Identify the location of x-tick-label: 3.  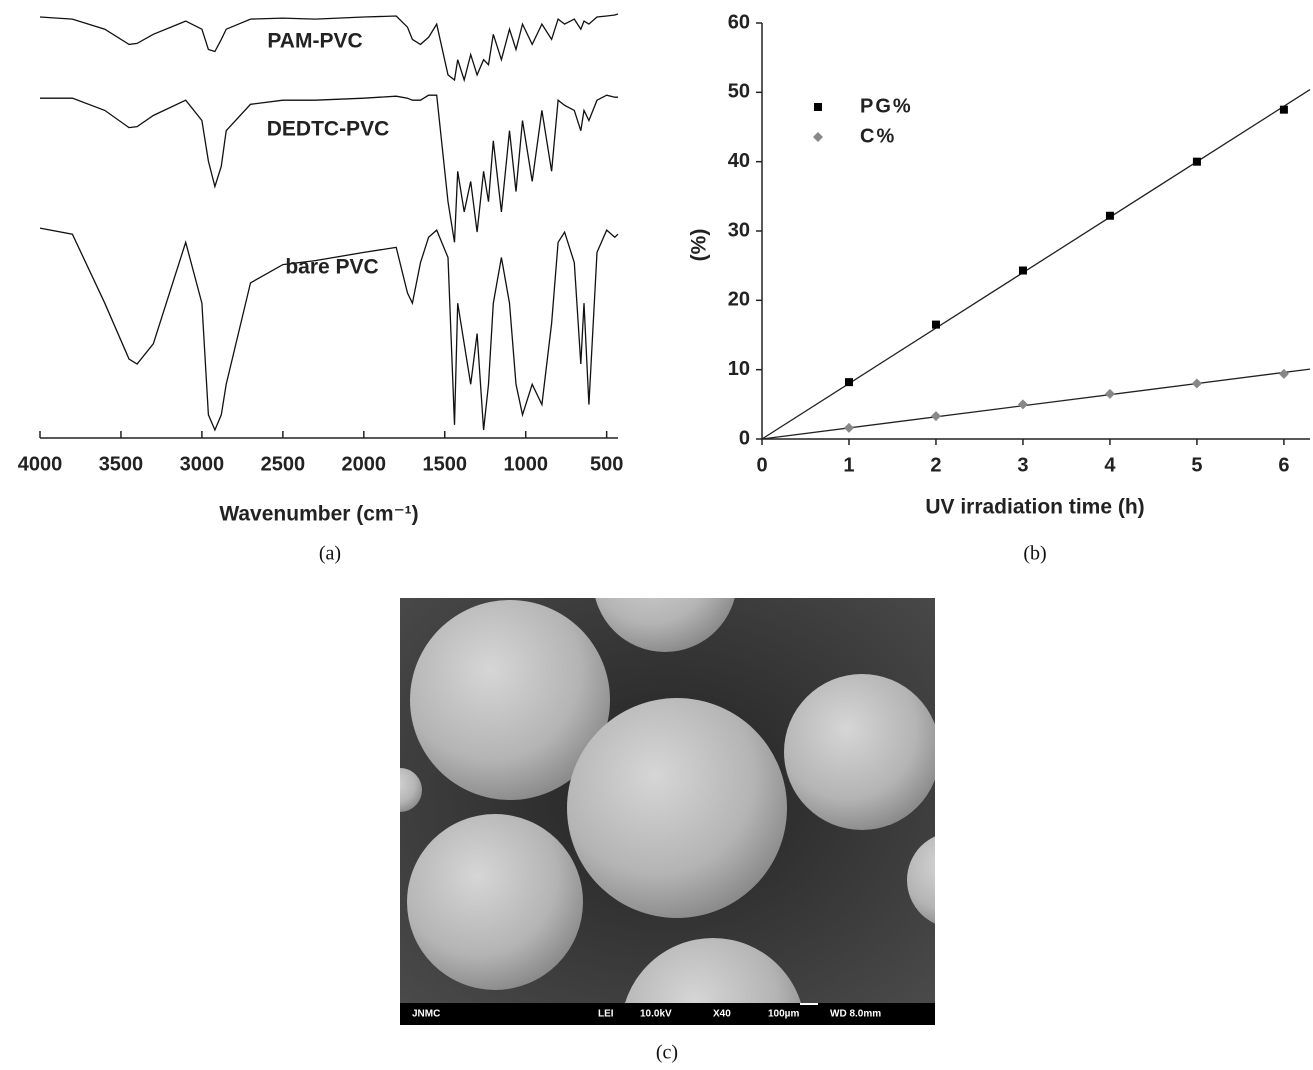
(1022, 465).